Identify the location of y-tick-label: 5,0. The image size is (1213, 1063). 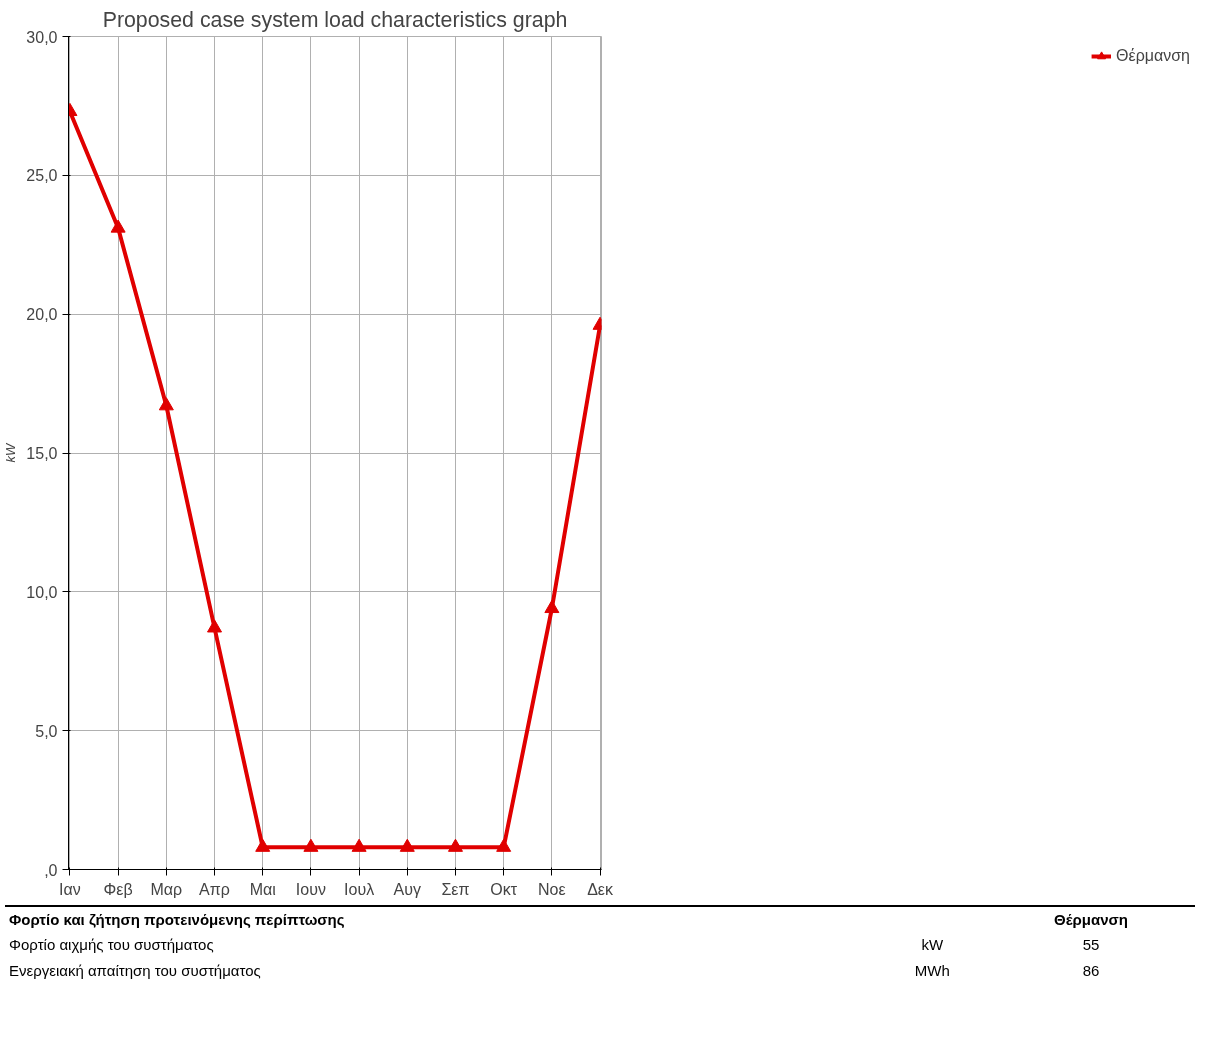
(46, 731).